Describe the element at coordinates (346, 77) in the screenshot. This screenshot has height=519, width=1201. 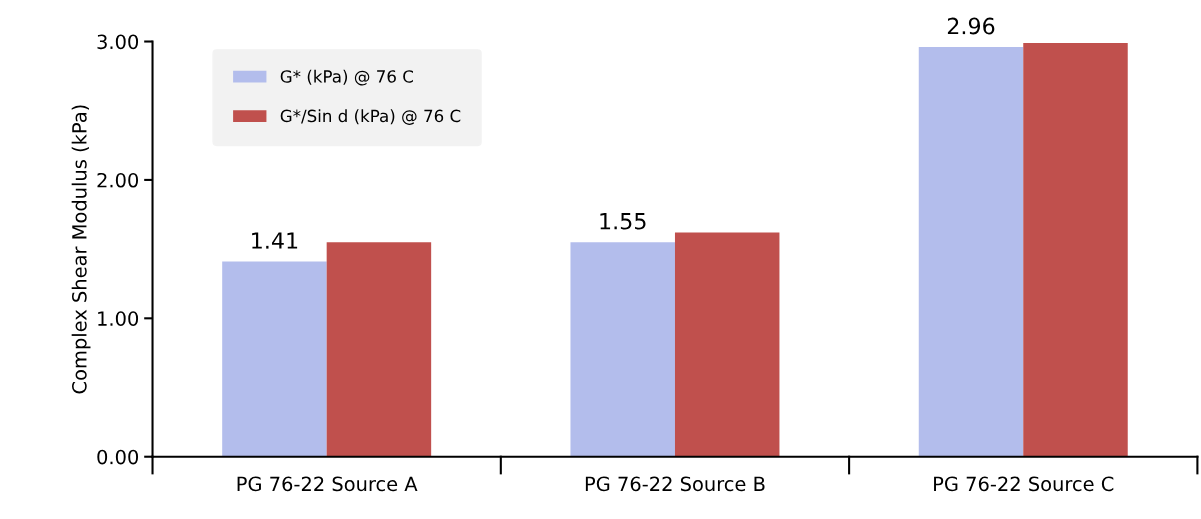
I see `legend-label: G* (kPa) @ 76 C` at that location.